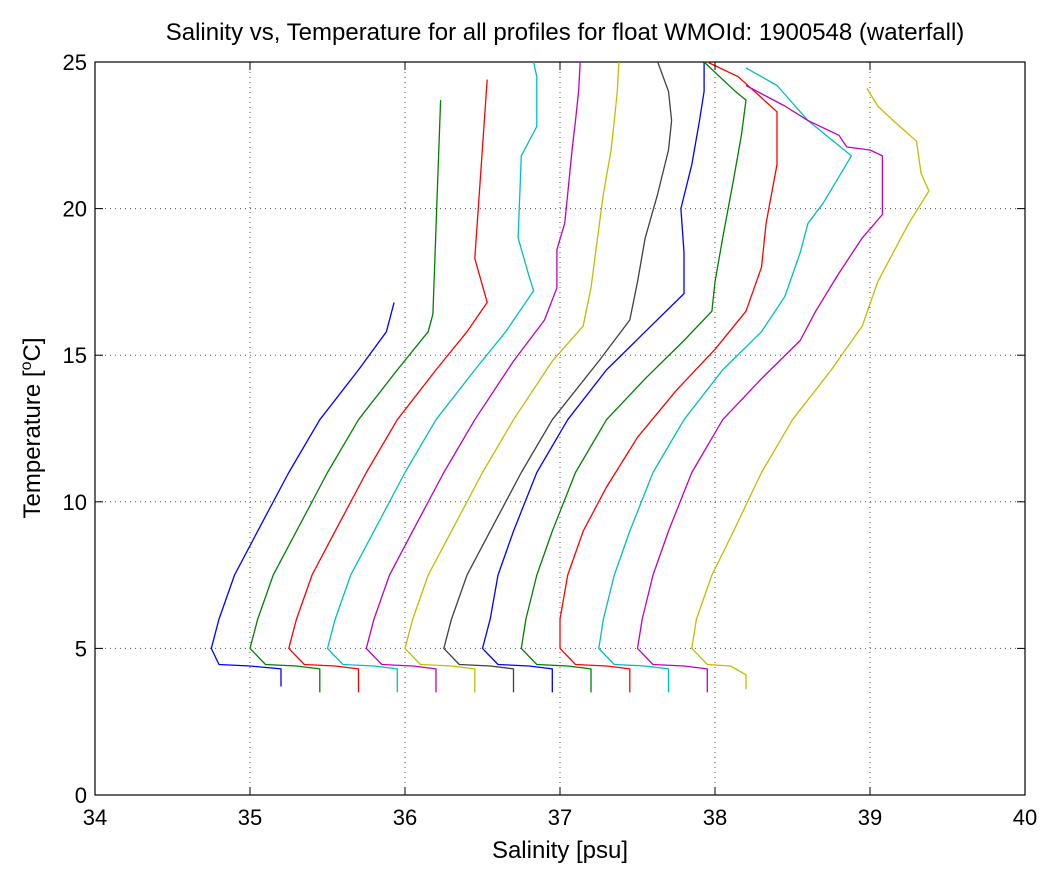 The width and height of the screenshot is (1054, 871). Describe the element at coordinates (75, 62) in the screenshot. I see `y-tick-label: 25` at that location.